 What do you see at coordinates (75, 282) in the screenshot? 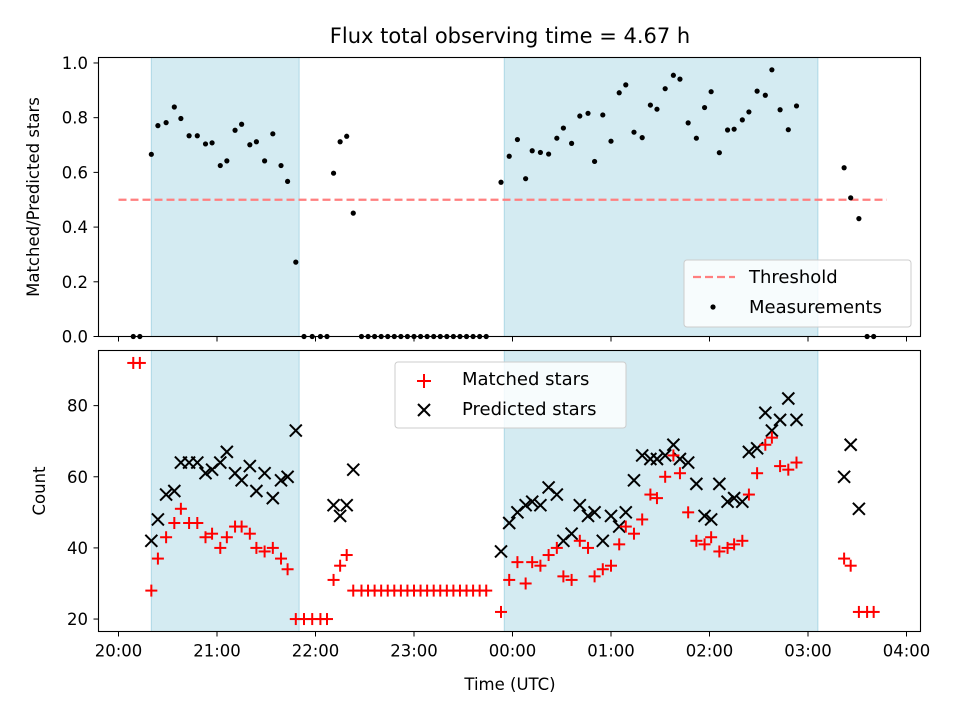
I see `y-tick-label: 0.2` at bounding box center [75, 282].